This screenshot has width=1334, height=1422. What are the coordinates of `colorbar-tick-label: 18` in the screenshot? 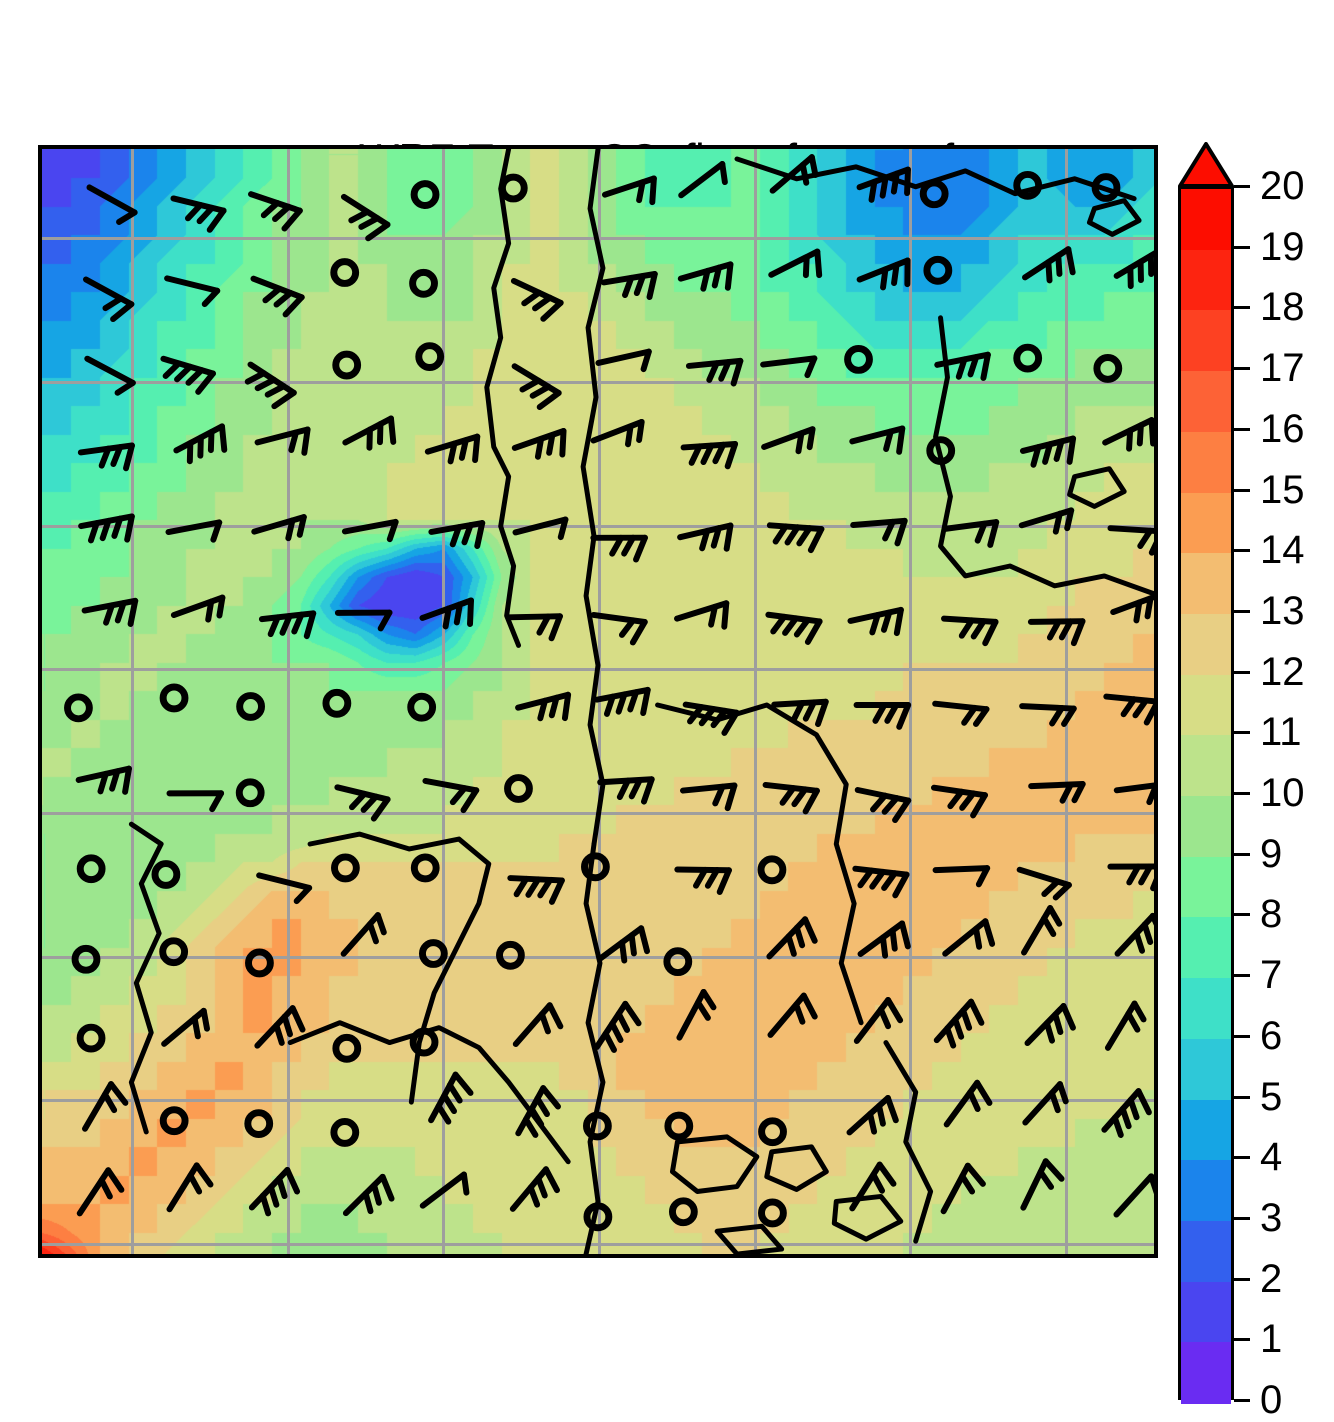 It's located at (1282, 307).